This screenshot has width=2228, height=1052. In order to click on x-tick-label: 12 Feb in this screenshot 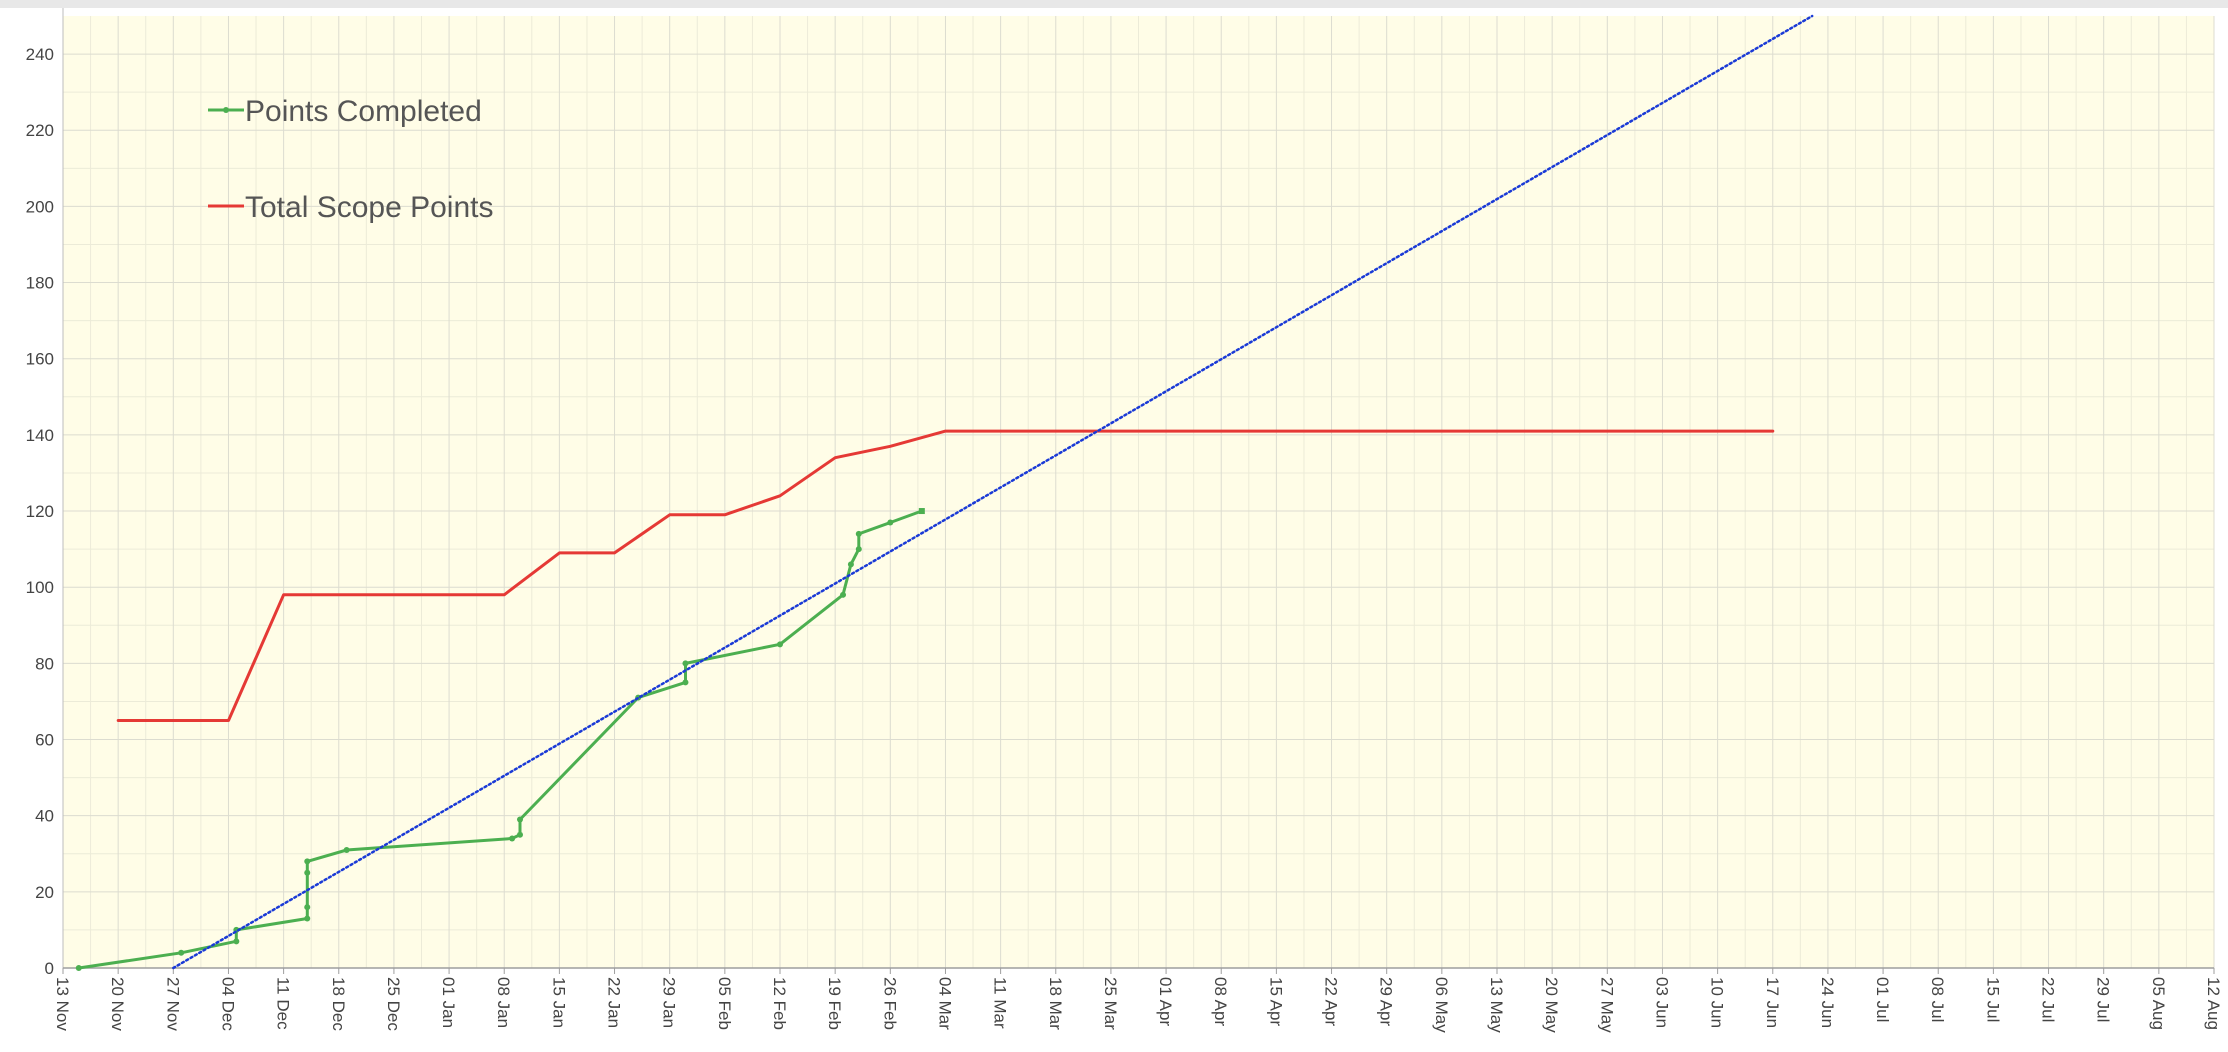, I will do `click(779, 1003)`.